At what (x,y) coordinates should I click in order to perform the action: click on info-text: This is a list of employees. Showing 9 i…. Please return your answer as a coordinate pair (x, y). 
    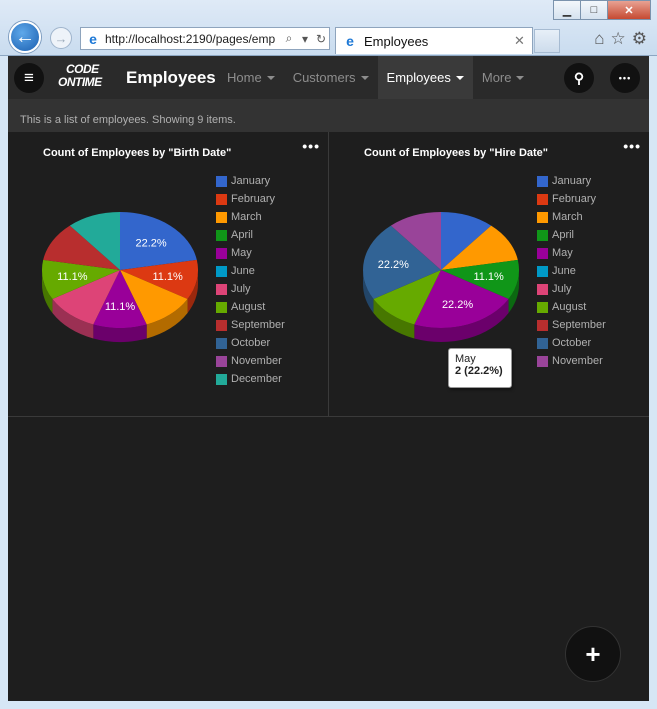
    Looking at the image, I should click on (128, 120).